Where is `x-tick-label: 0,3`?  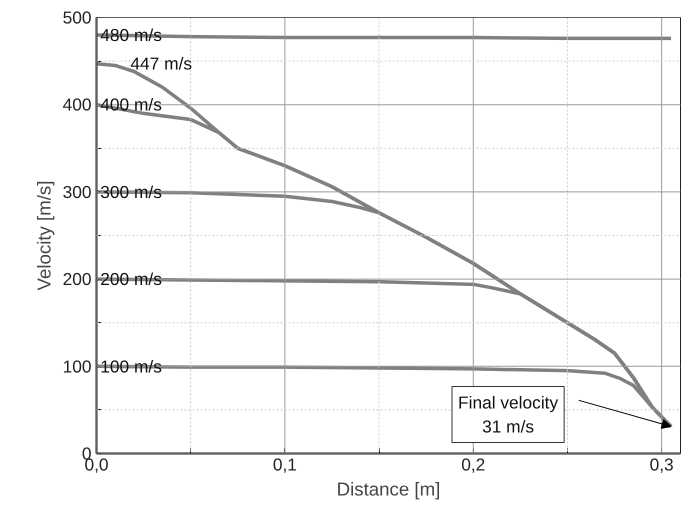
x-tick-label: 0,3 is located at coordinates (662, 464).